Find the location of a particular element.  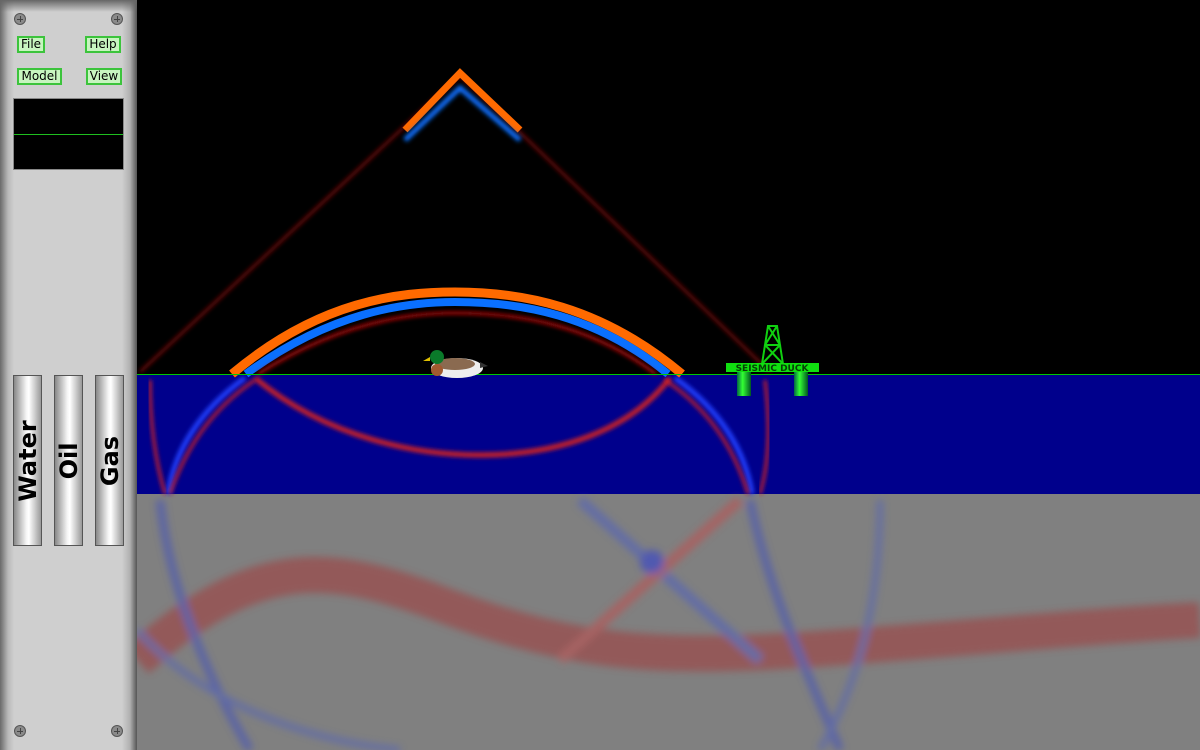

duck-icon is located at coordinates (455, 364).